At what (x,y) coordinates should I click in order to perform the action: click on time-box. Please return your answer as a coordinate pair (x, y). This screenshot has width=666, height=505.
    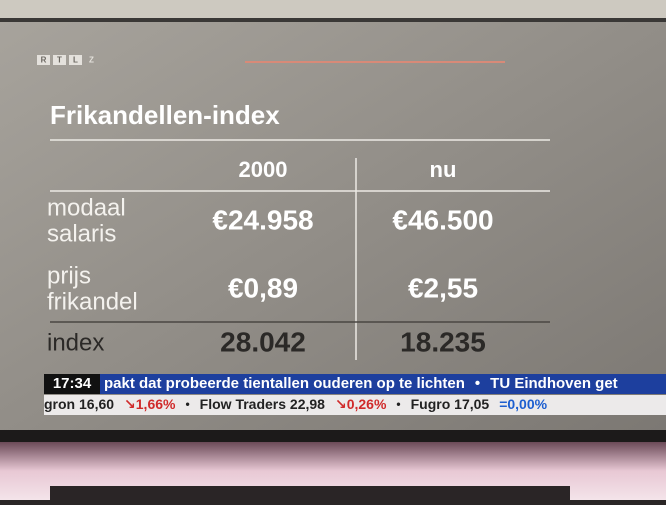
    Looking at the image, I should click on (72, 384).